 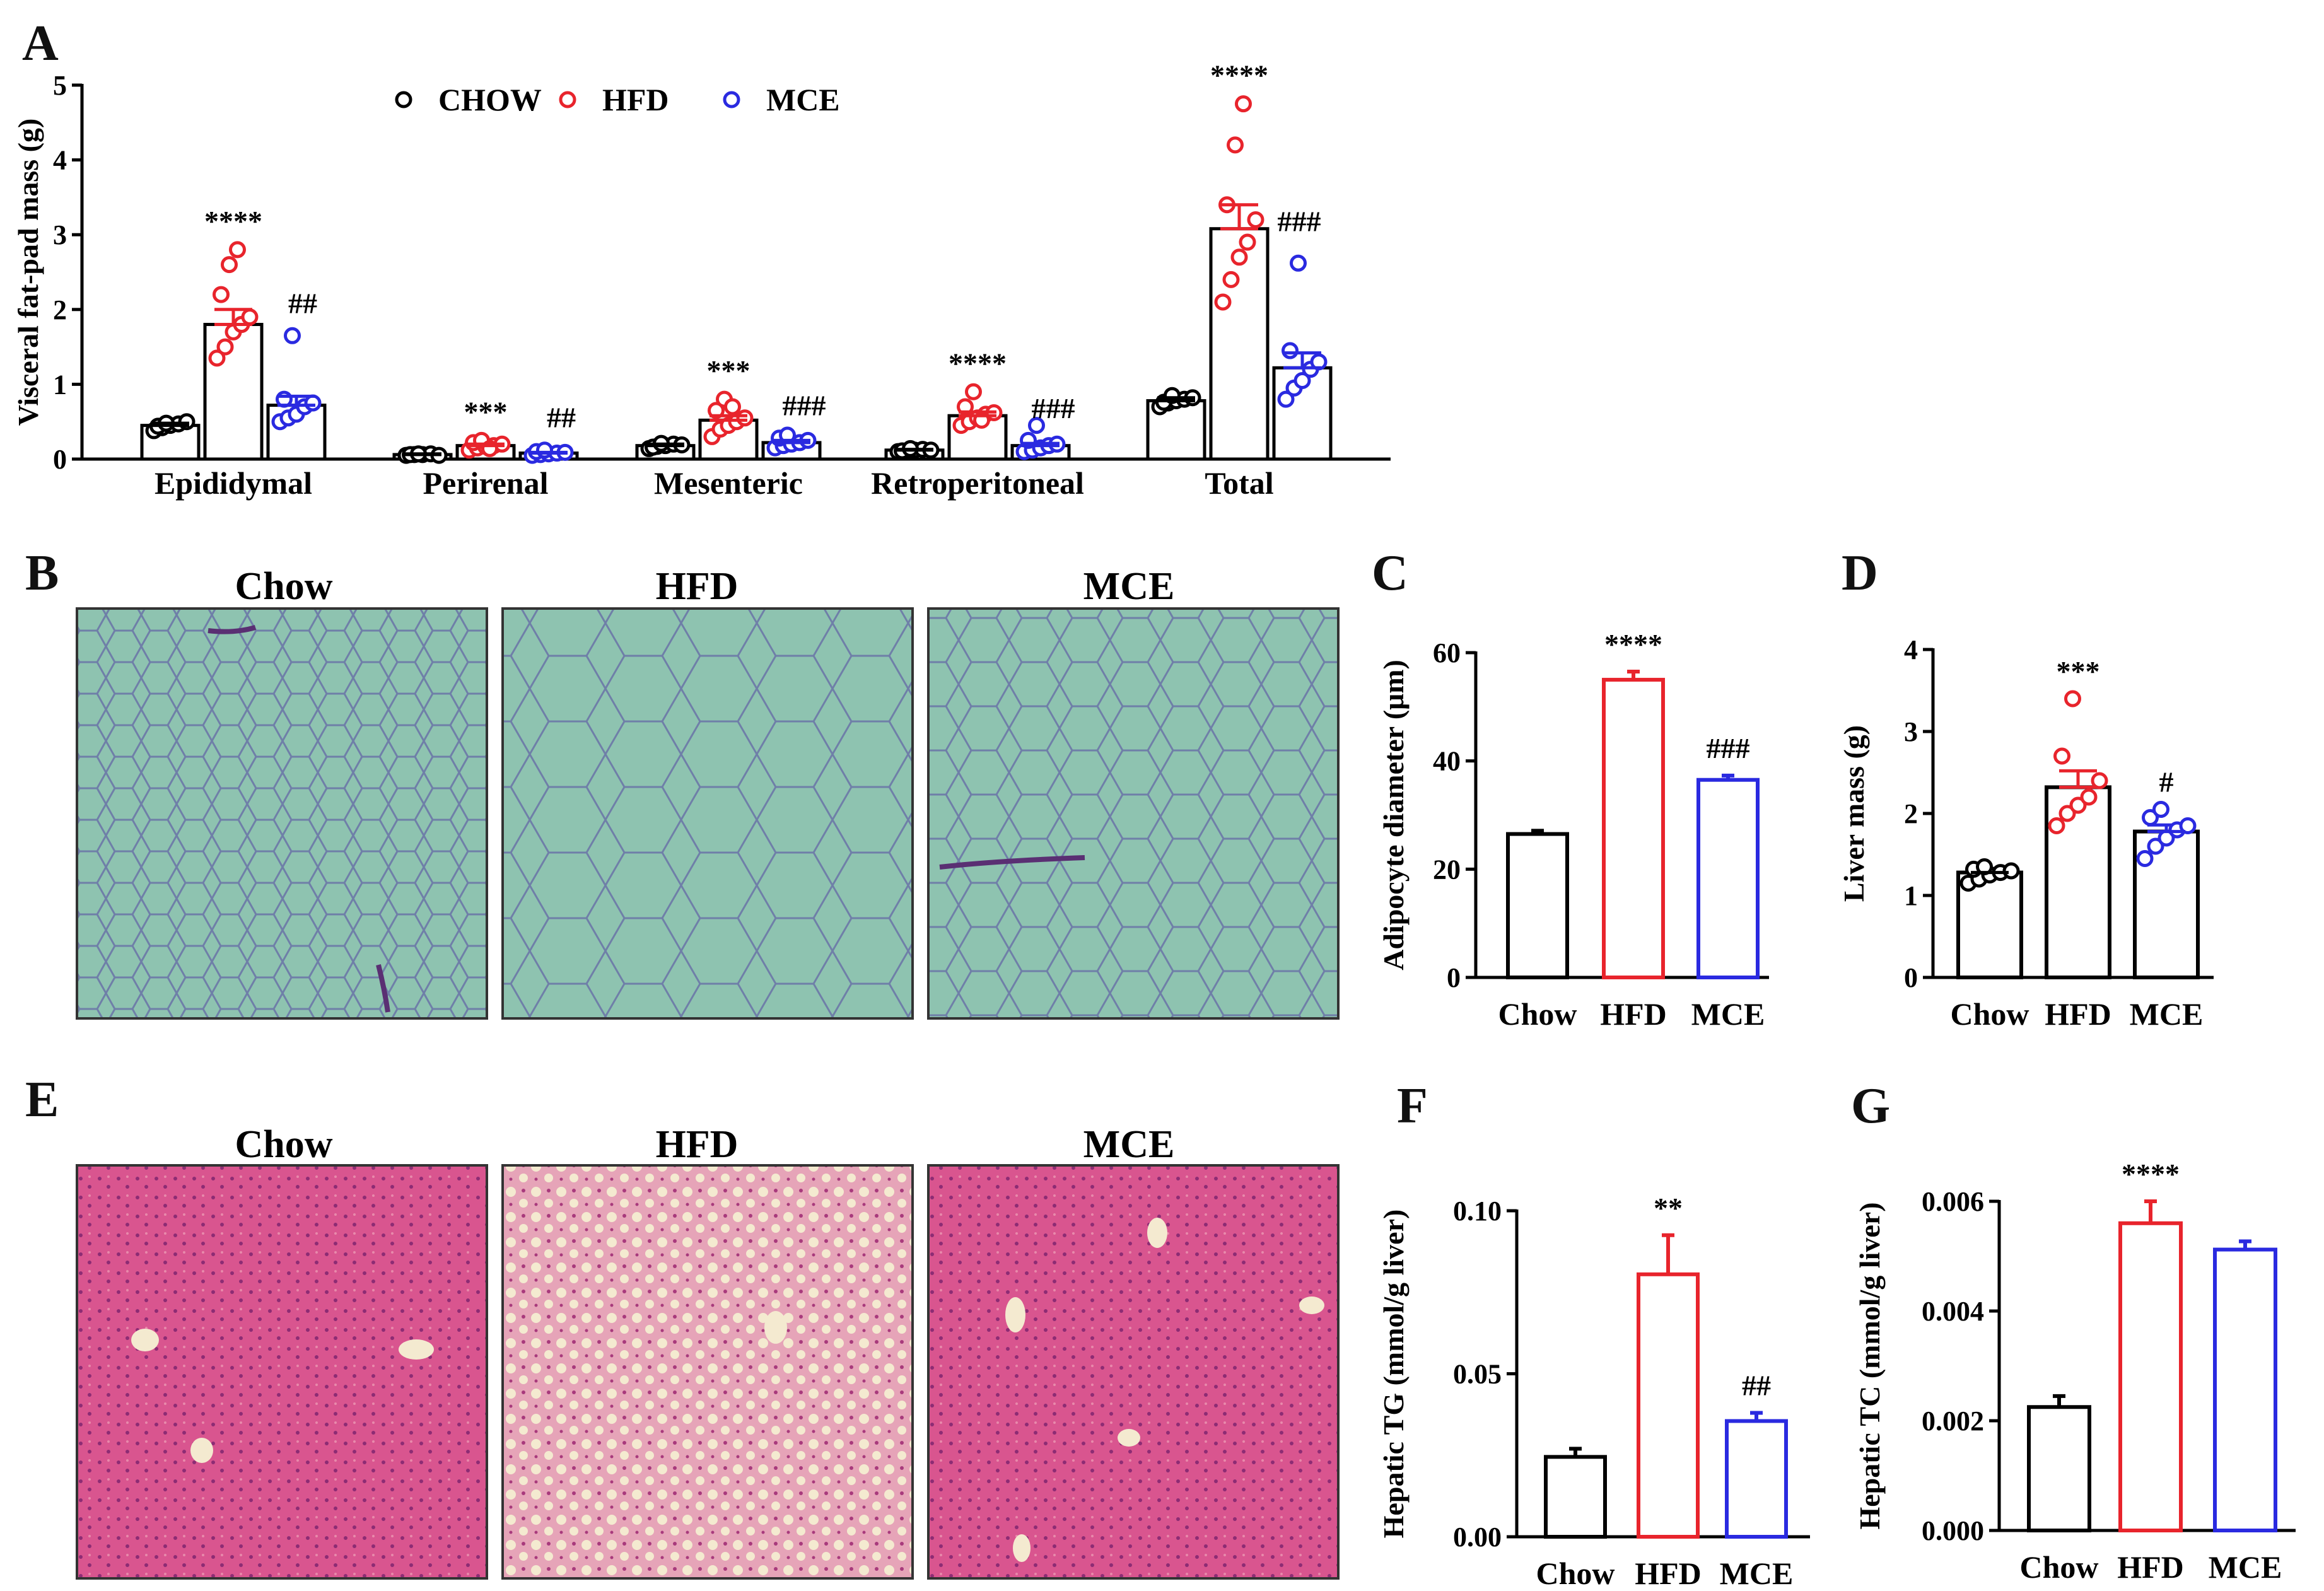 What do you see at coordinates (1860, 573) in the screenshot?
I see `panel-label-d: D` at bounding box center [1860, 573].